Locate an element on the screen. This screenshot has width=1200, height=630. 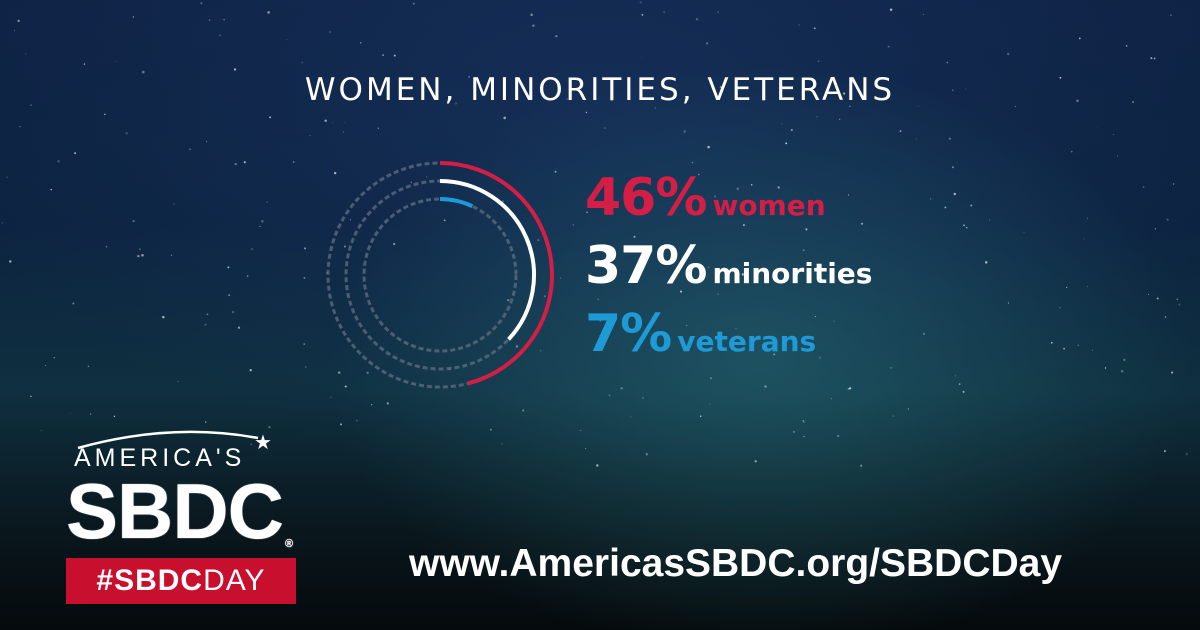
radial-chart is located at coordinates (440, 275).